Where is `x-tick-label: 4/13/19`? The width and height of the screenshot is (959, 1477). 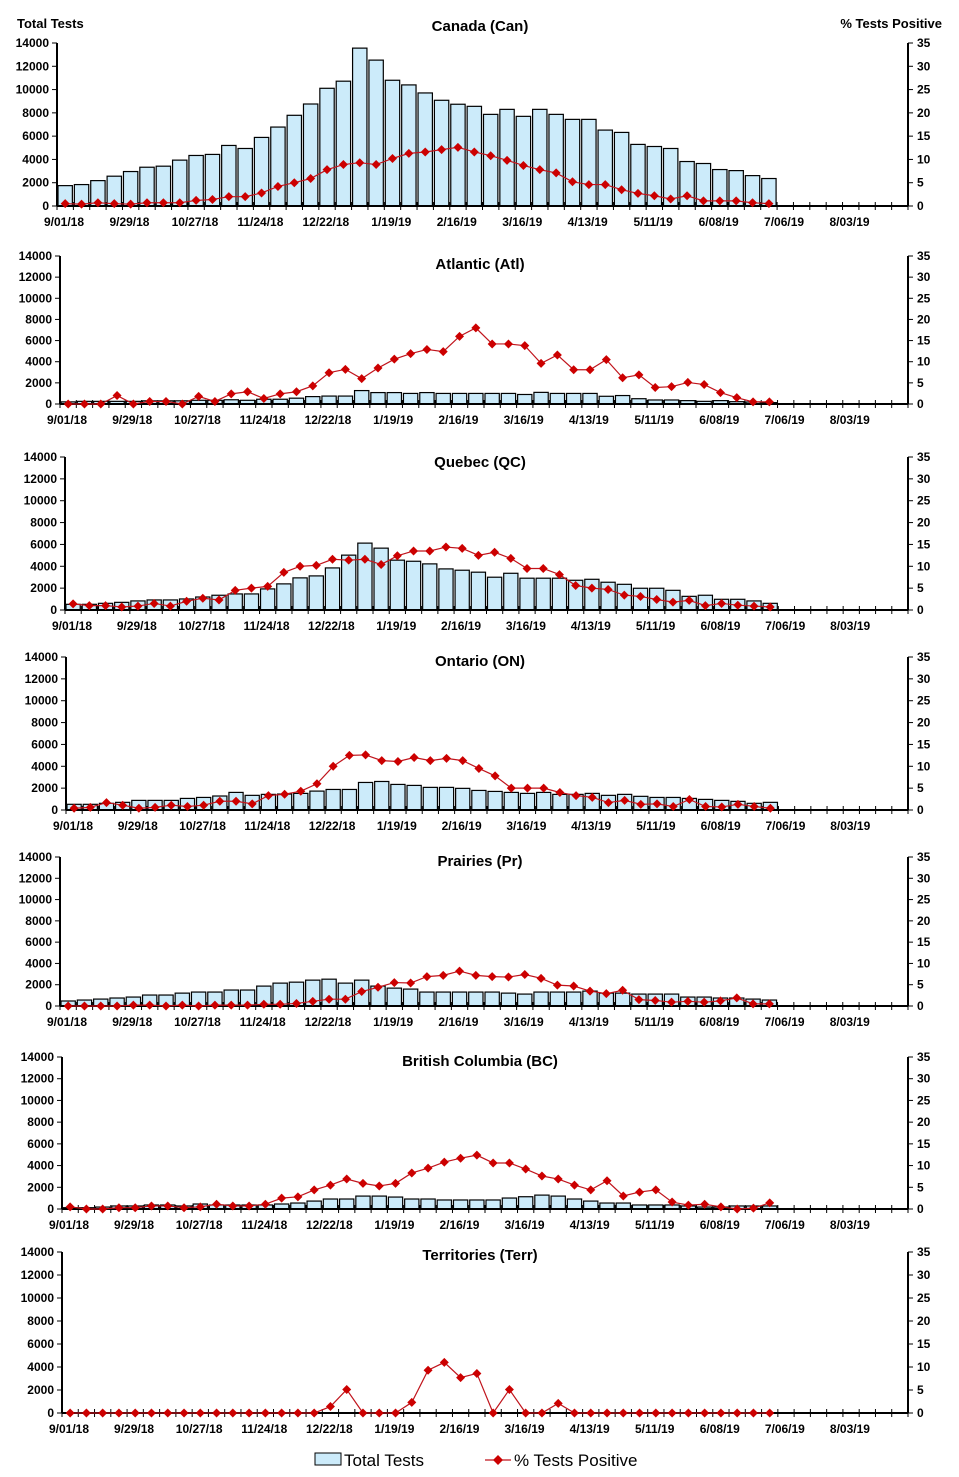 x-tick-label: 4/13/19 is located at coordinates (588, 222).